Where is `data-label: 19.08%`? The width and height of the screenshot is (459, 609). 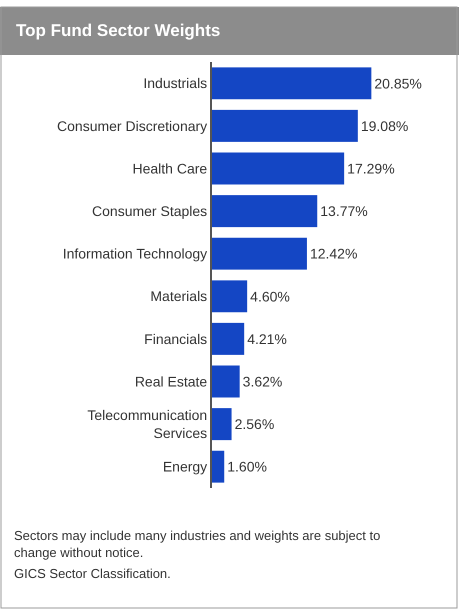
data-label: 19.08% is located at coordinates (384, 126).